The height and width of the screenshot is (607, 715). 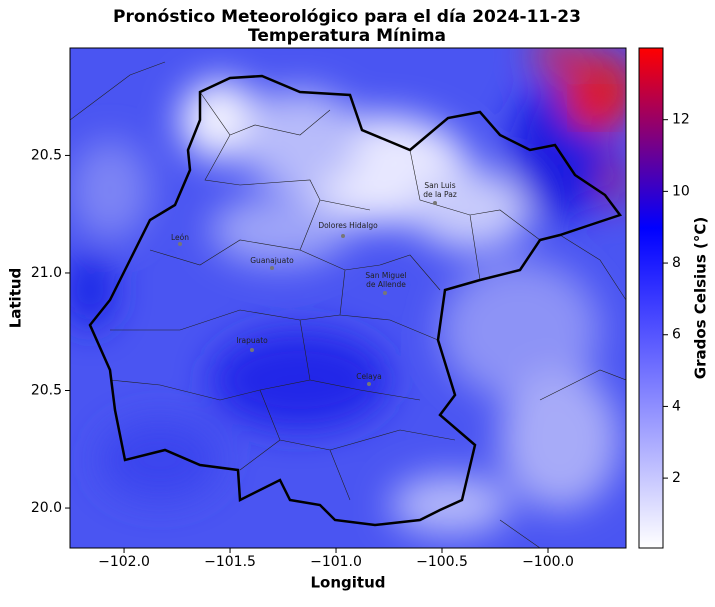 What do you see at coordinates (230, 562) in the screenshot?
I see `x-tick-label: −101.5` at bounding box center [230, 562].